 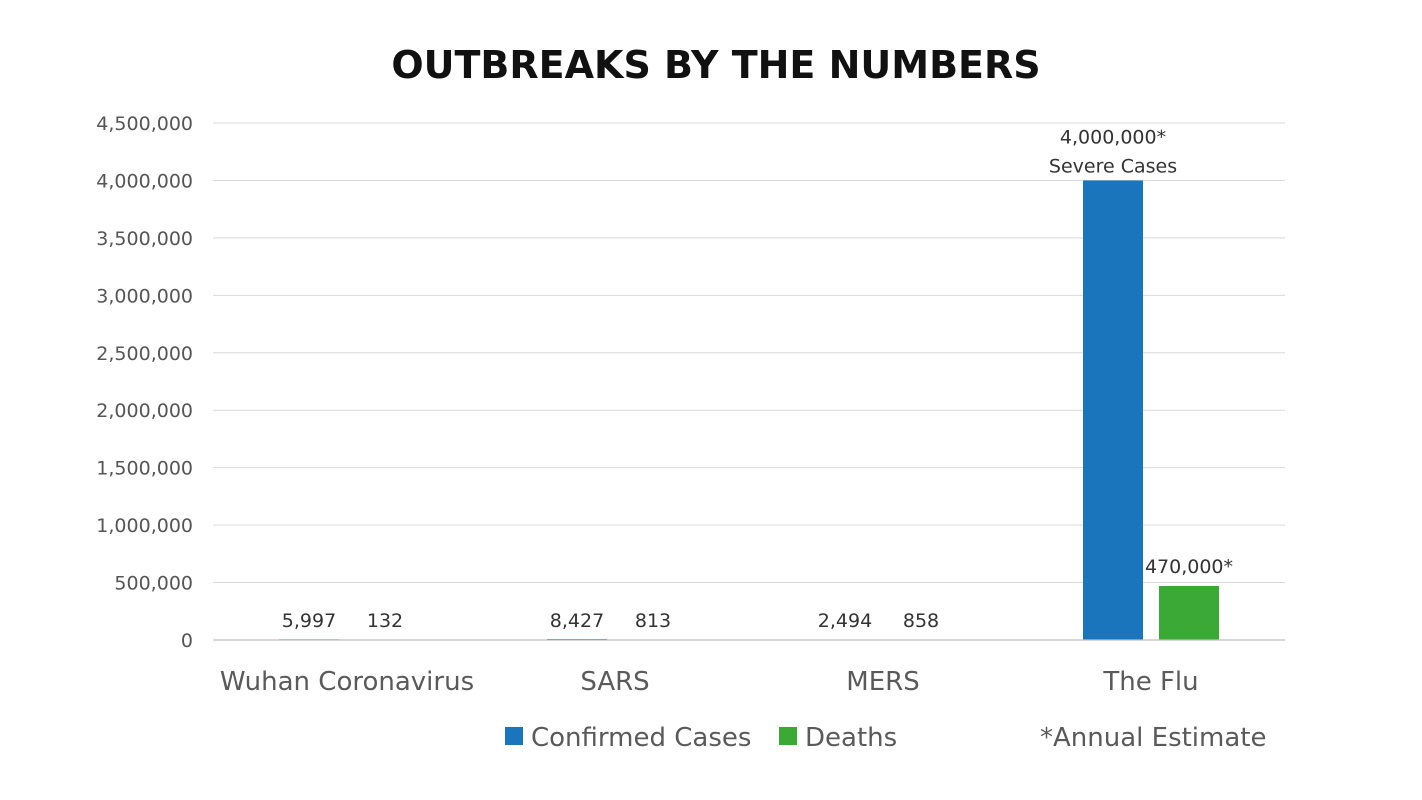 I want to click on x-axis-ticks: Wuhan Coronavirus SARS MERS The Flu, so click(x=709, y=682).